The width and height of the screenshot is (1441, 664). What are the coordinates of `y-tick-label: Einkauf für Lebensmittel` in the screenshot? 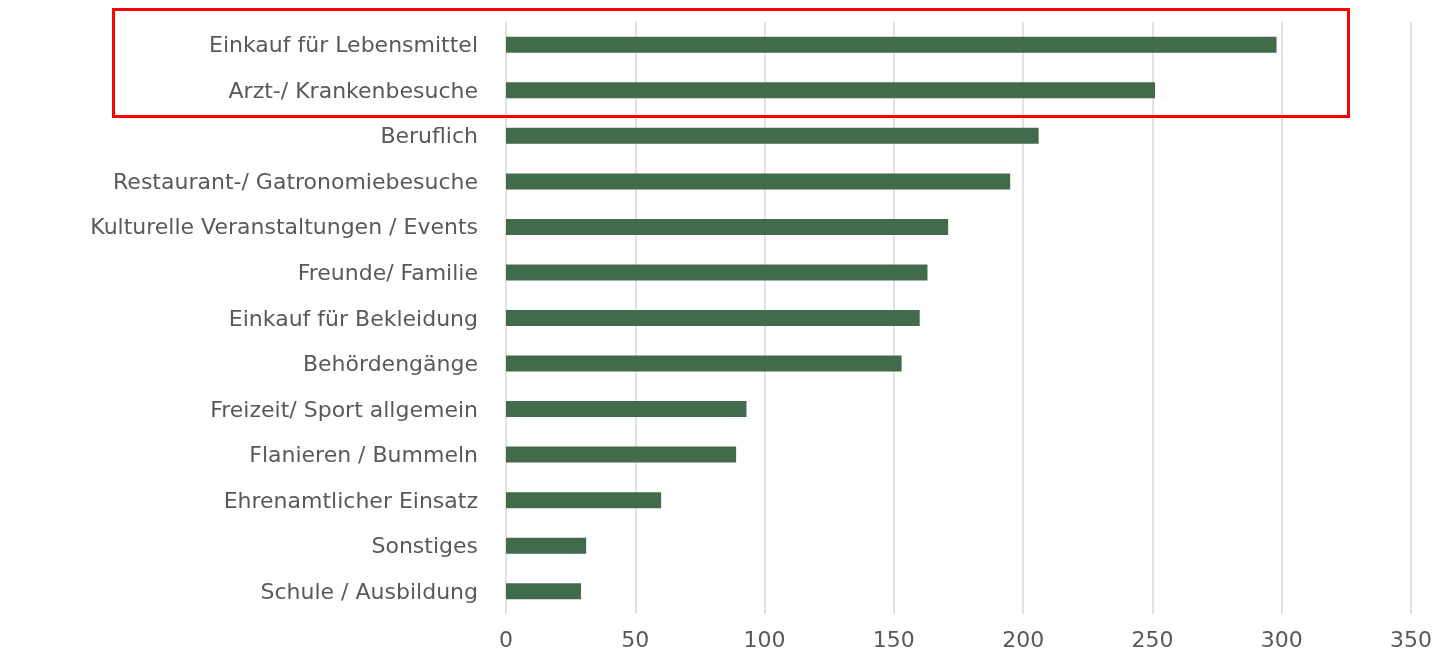 It's located at (343, 45).